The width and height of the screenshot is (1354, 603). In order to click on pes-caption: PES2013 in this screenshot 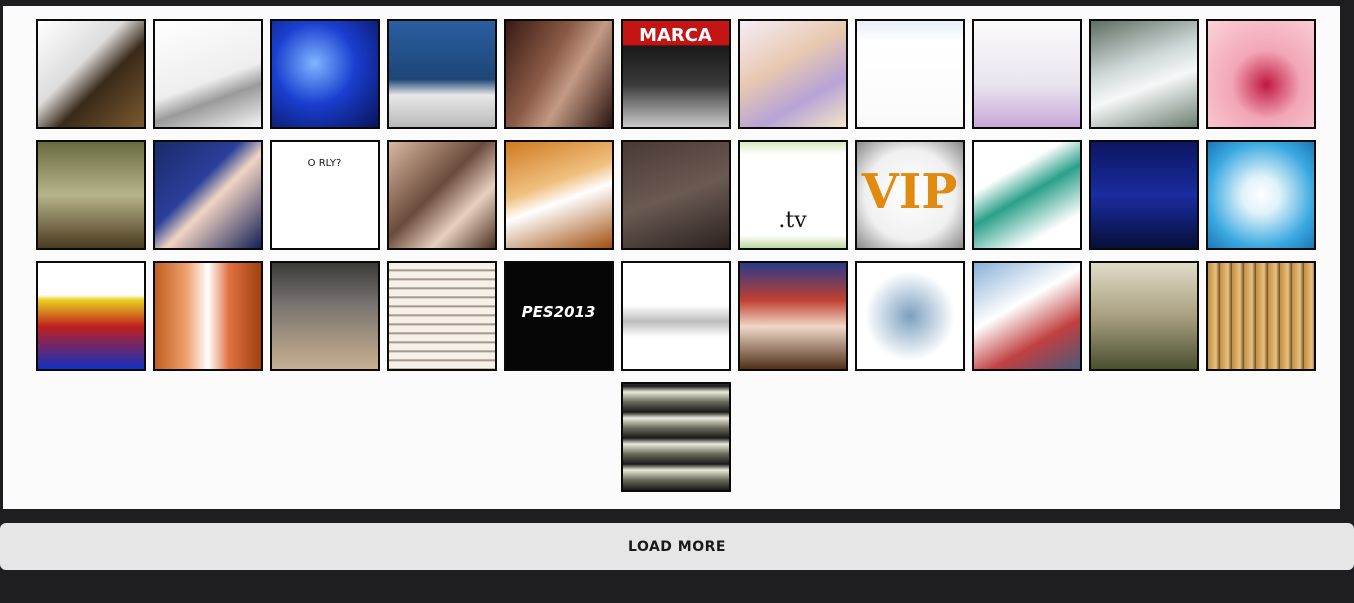, I will do `click(558, 312)`.